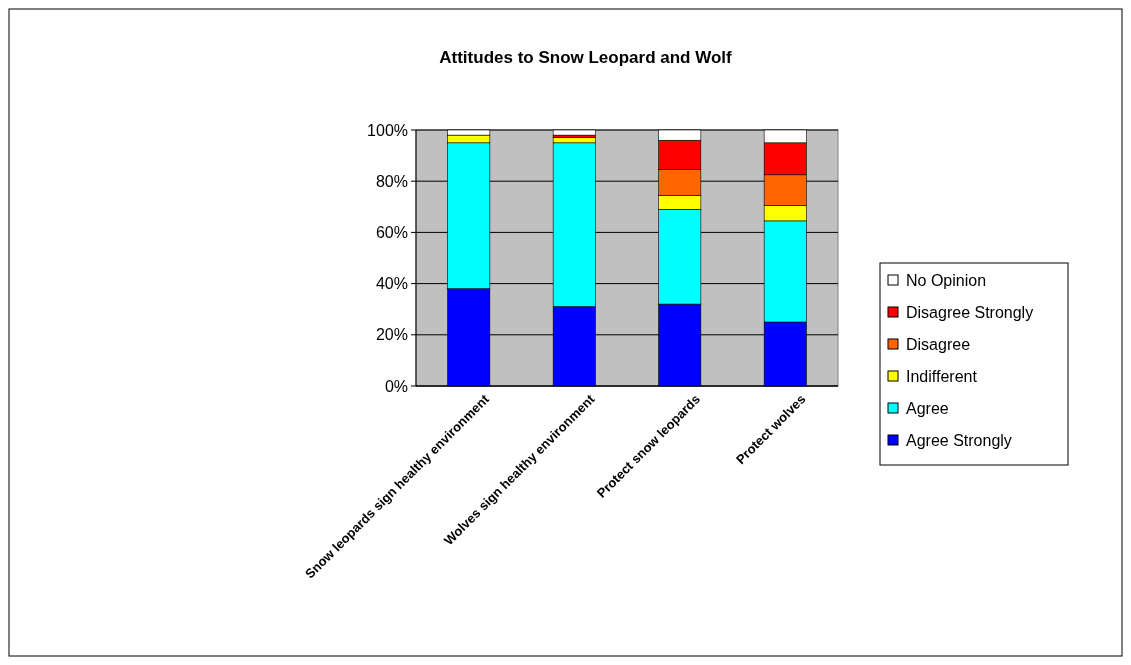 The height and width of the screenshot is (665, 1131). Describe the element at coordinates (959, 440) in the screenshot. I see `legend-label: Agree Strongly` at that location.